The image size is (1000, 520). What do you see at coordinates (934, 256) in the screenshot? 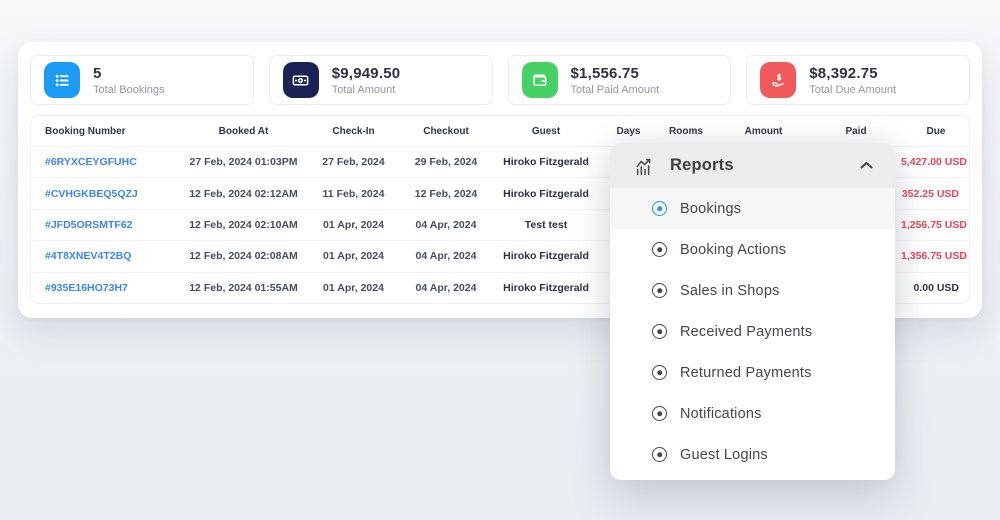
I see `due-cell: 1,356.75 USD` at bounding box center [934, 256].